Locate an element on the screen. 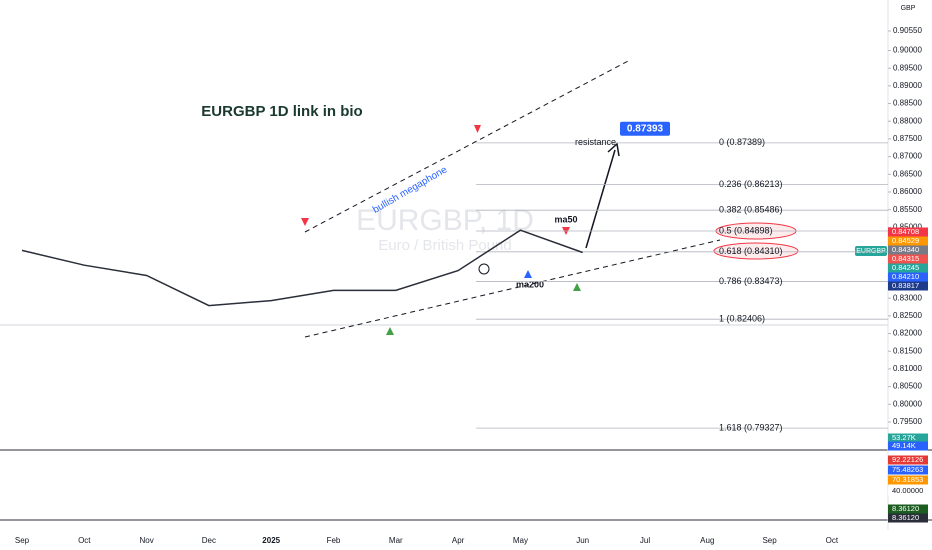 The width and height of the screenshot is (932, 550). y-tick-label: 0.81500 is located at coordinates (907, 350).